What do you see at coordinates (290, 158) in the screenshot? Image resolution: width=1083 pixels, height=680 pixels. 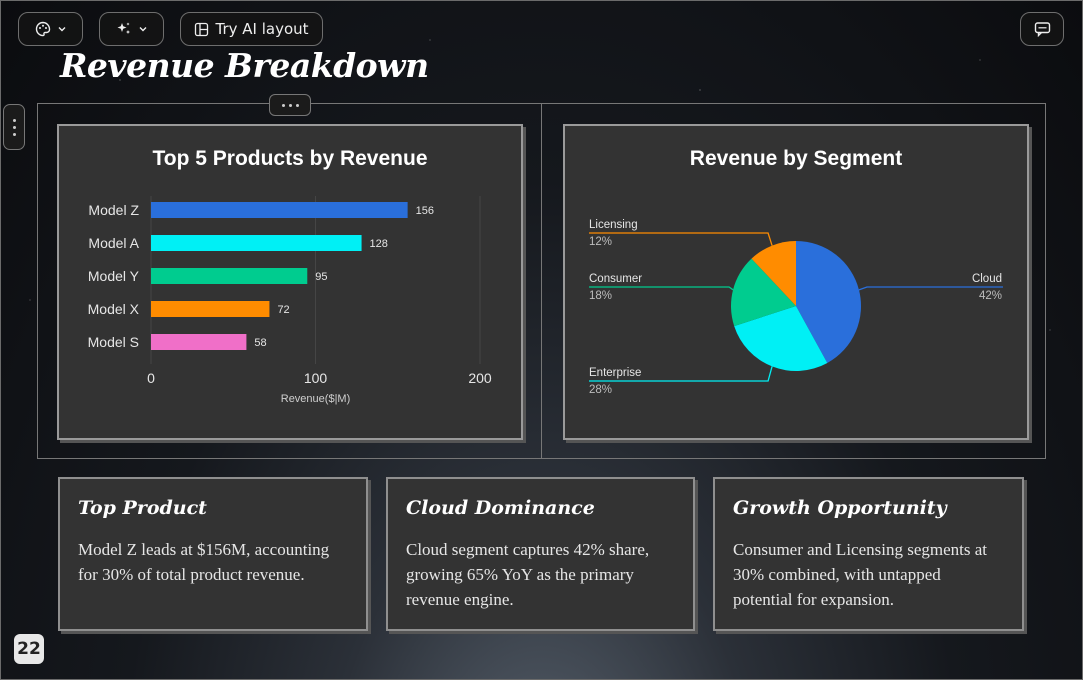 I see `bar-chart-title: Top 5 Products by Revenue` at bounding box center [290, 158].